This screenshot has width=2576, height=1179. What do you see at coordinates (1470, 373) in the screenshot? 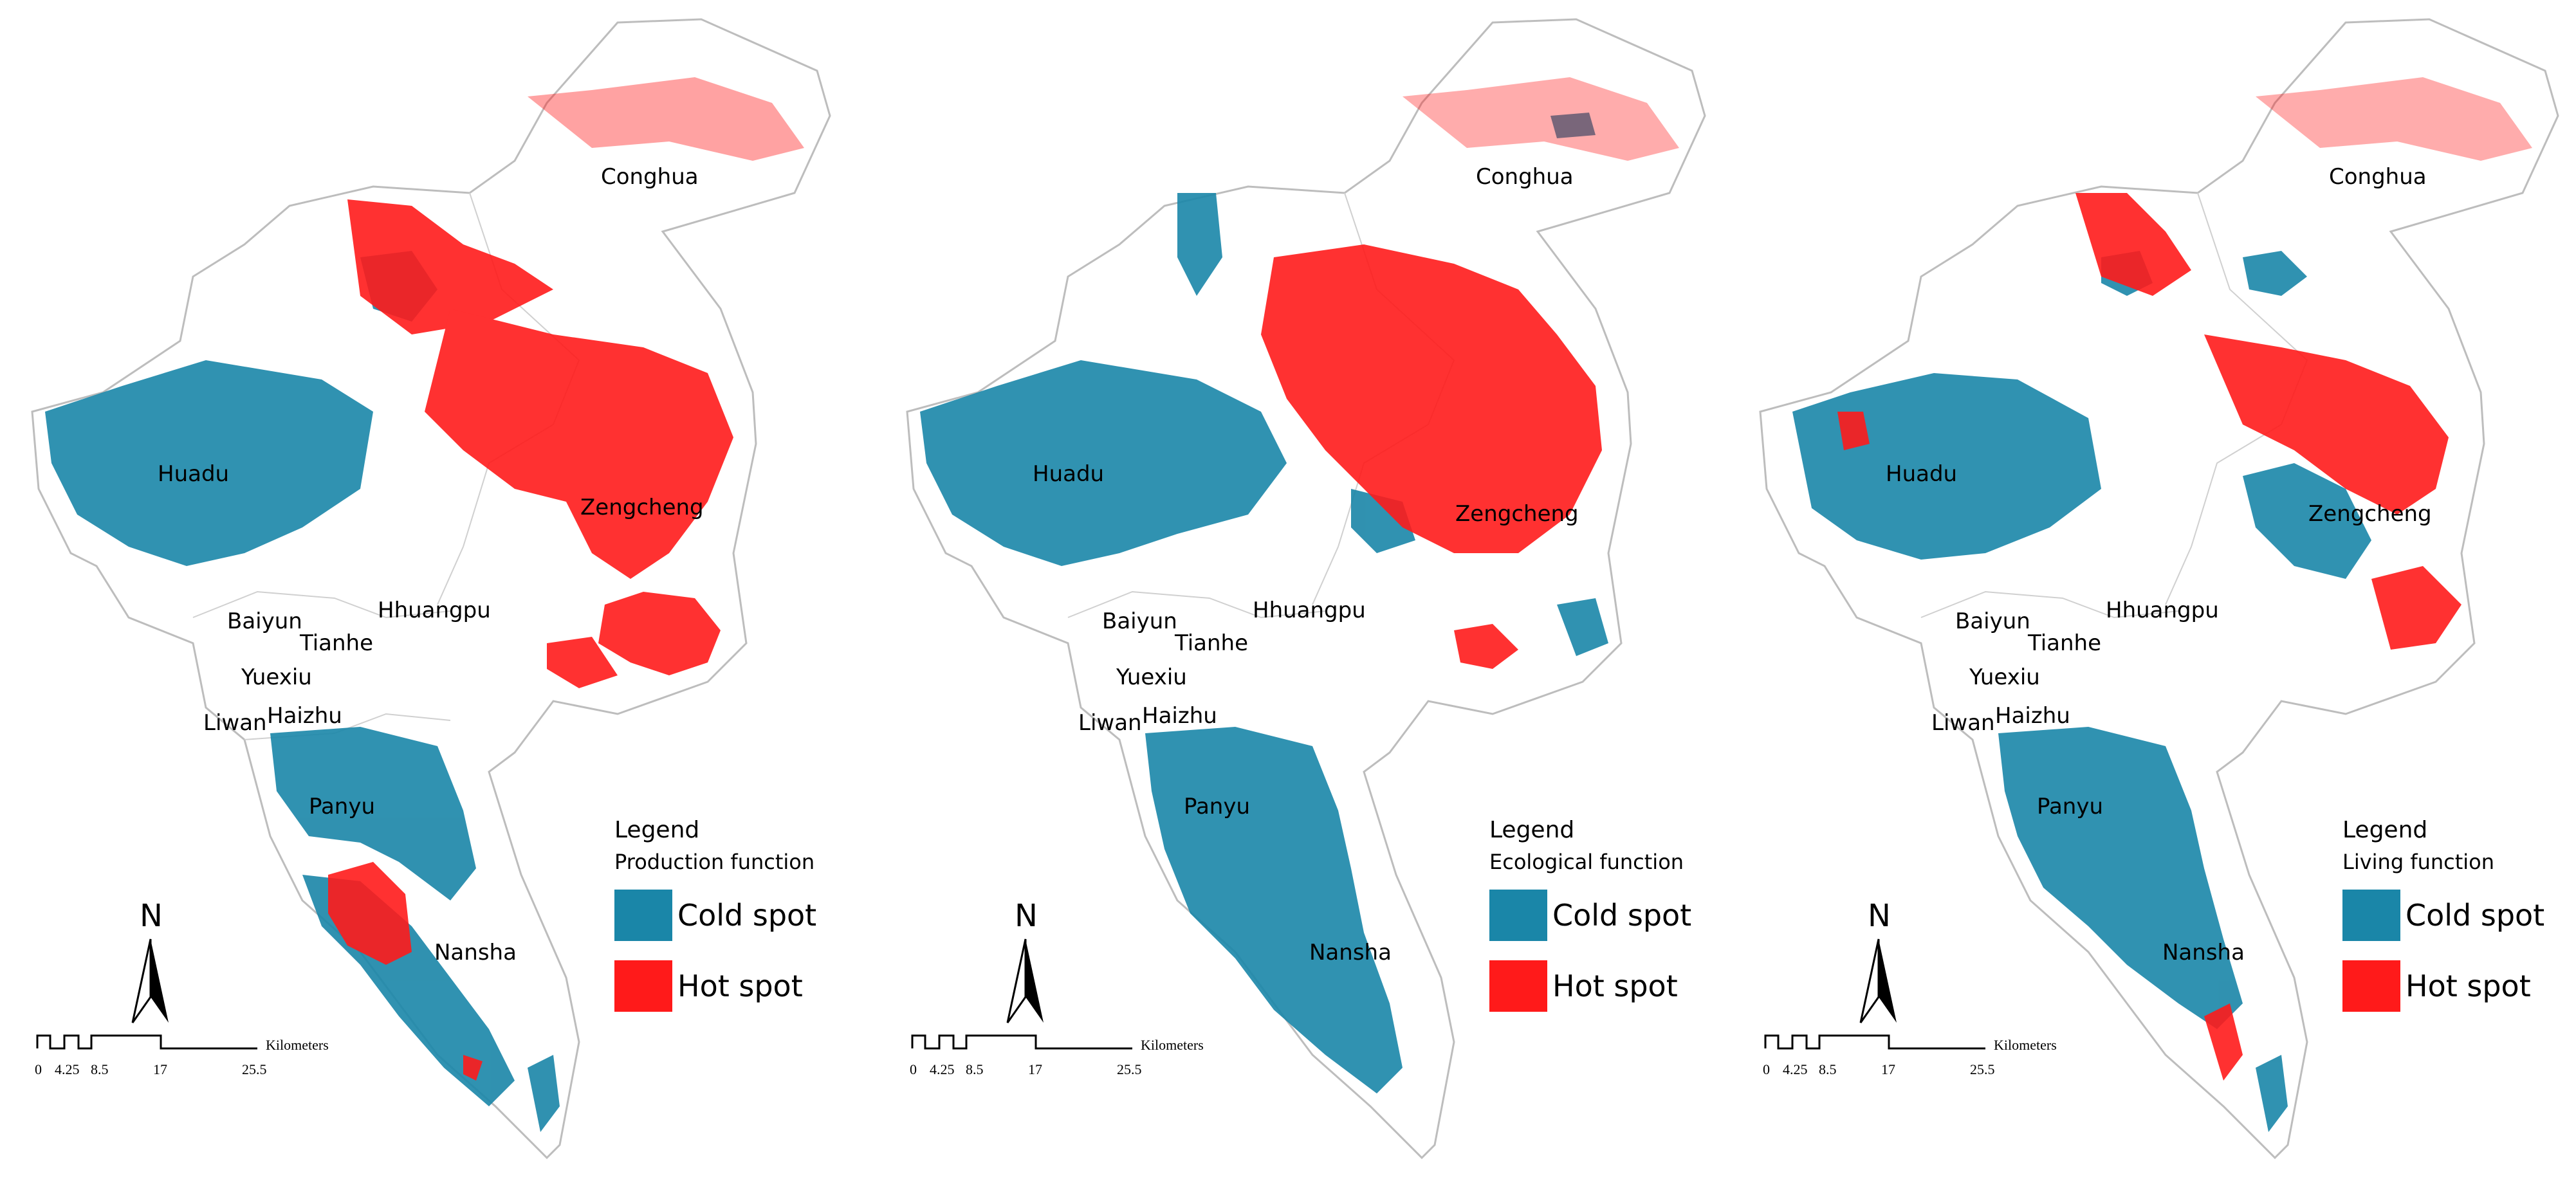
I see `hot-spot-areas` at bounding box center [1470, 373].